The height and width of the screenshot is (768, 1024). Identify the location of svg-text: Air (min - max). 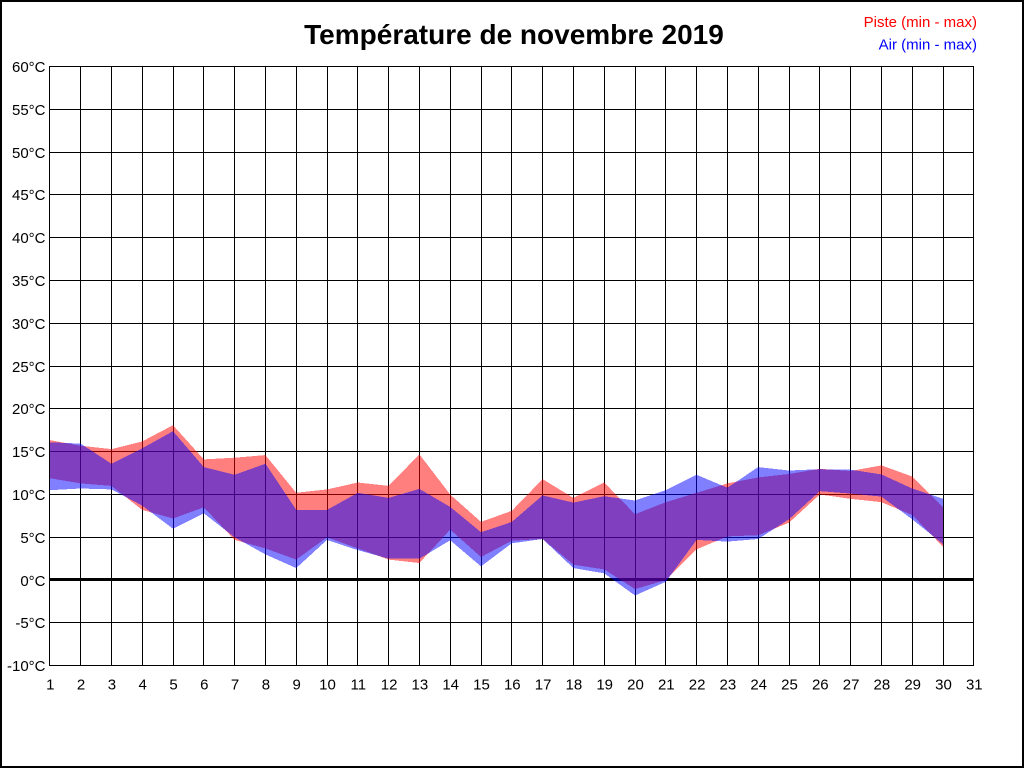
(928, 45).